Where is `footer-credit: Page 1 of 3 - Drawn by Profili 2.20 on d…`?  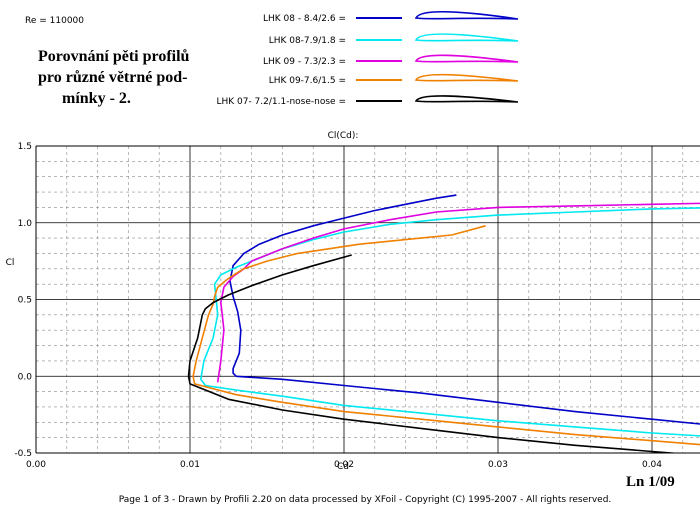 footer-credit: Page 1 of 3 - Drawn by Profili 2.20 on d… is located at coordinates (365, 500).